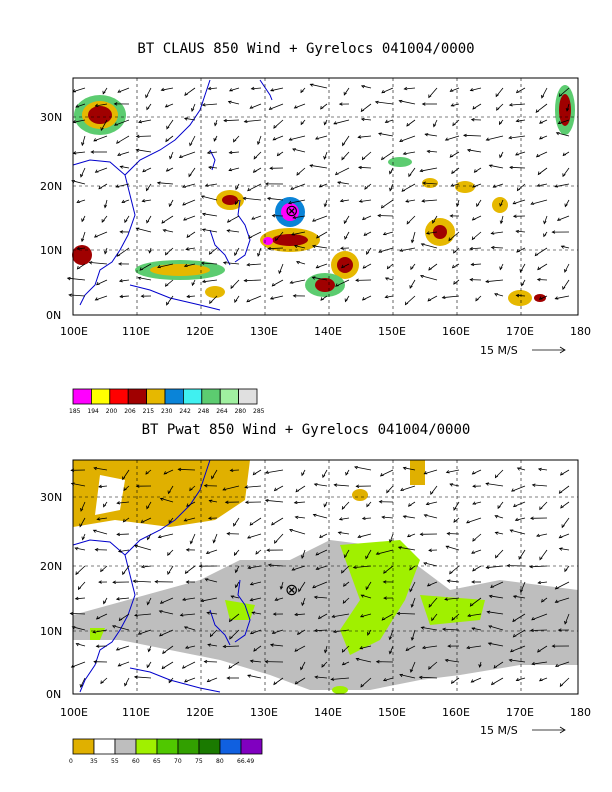  I want to click on panel1-colorbar-label: 230, so click(167, 411).